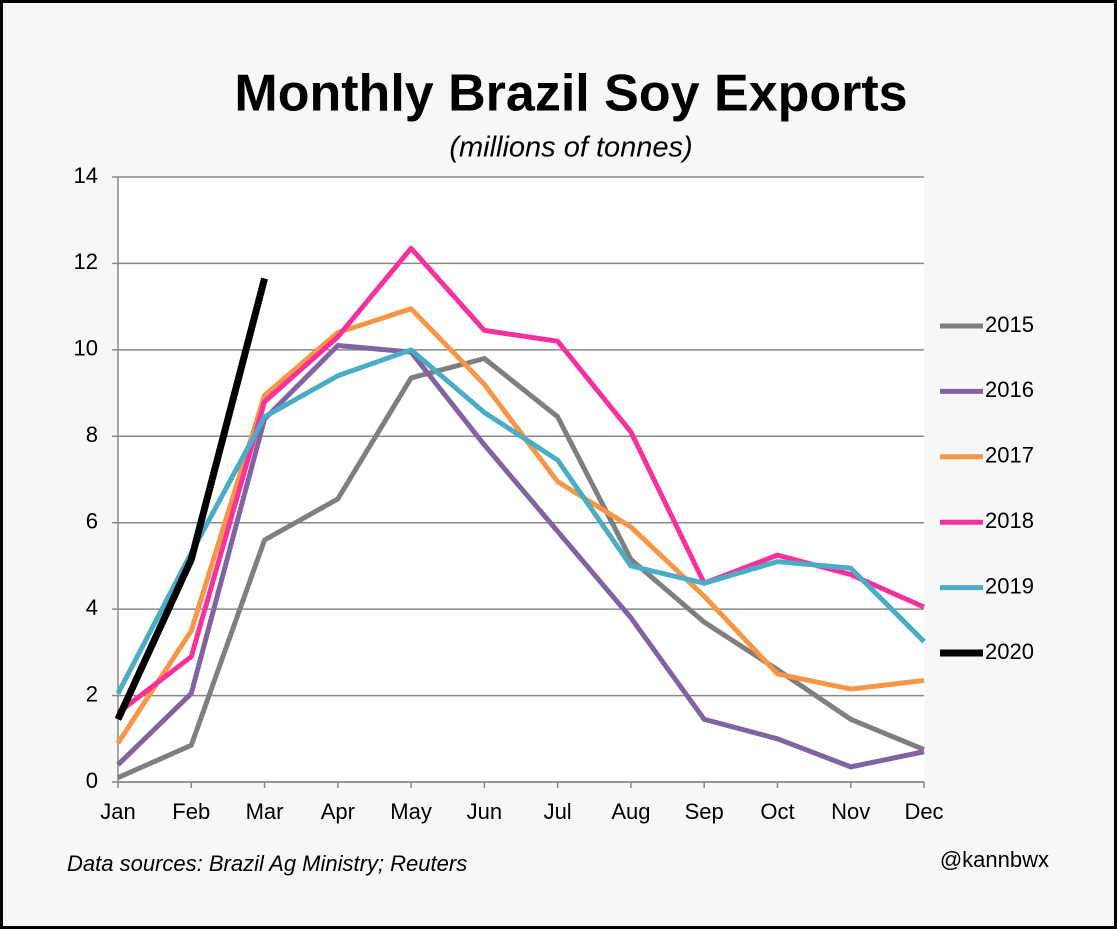 This screenshot has height=929, width=1117. What do you see at coordinates (191, 499) in the screenshot?
I see `series-line` at bounding box center [191, 499].